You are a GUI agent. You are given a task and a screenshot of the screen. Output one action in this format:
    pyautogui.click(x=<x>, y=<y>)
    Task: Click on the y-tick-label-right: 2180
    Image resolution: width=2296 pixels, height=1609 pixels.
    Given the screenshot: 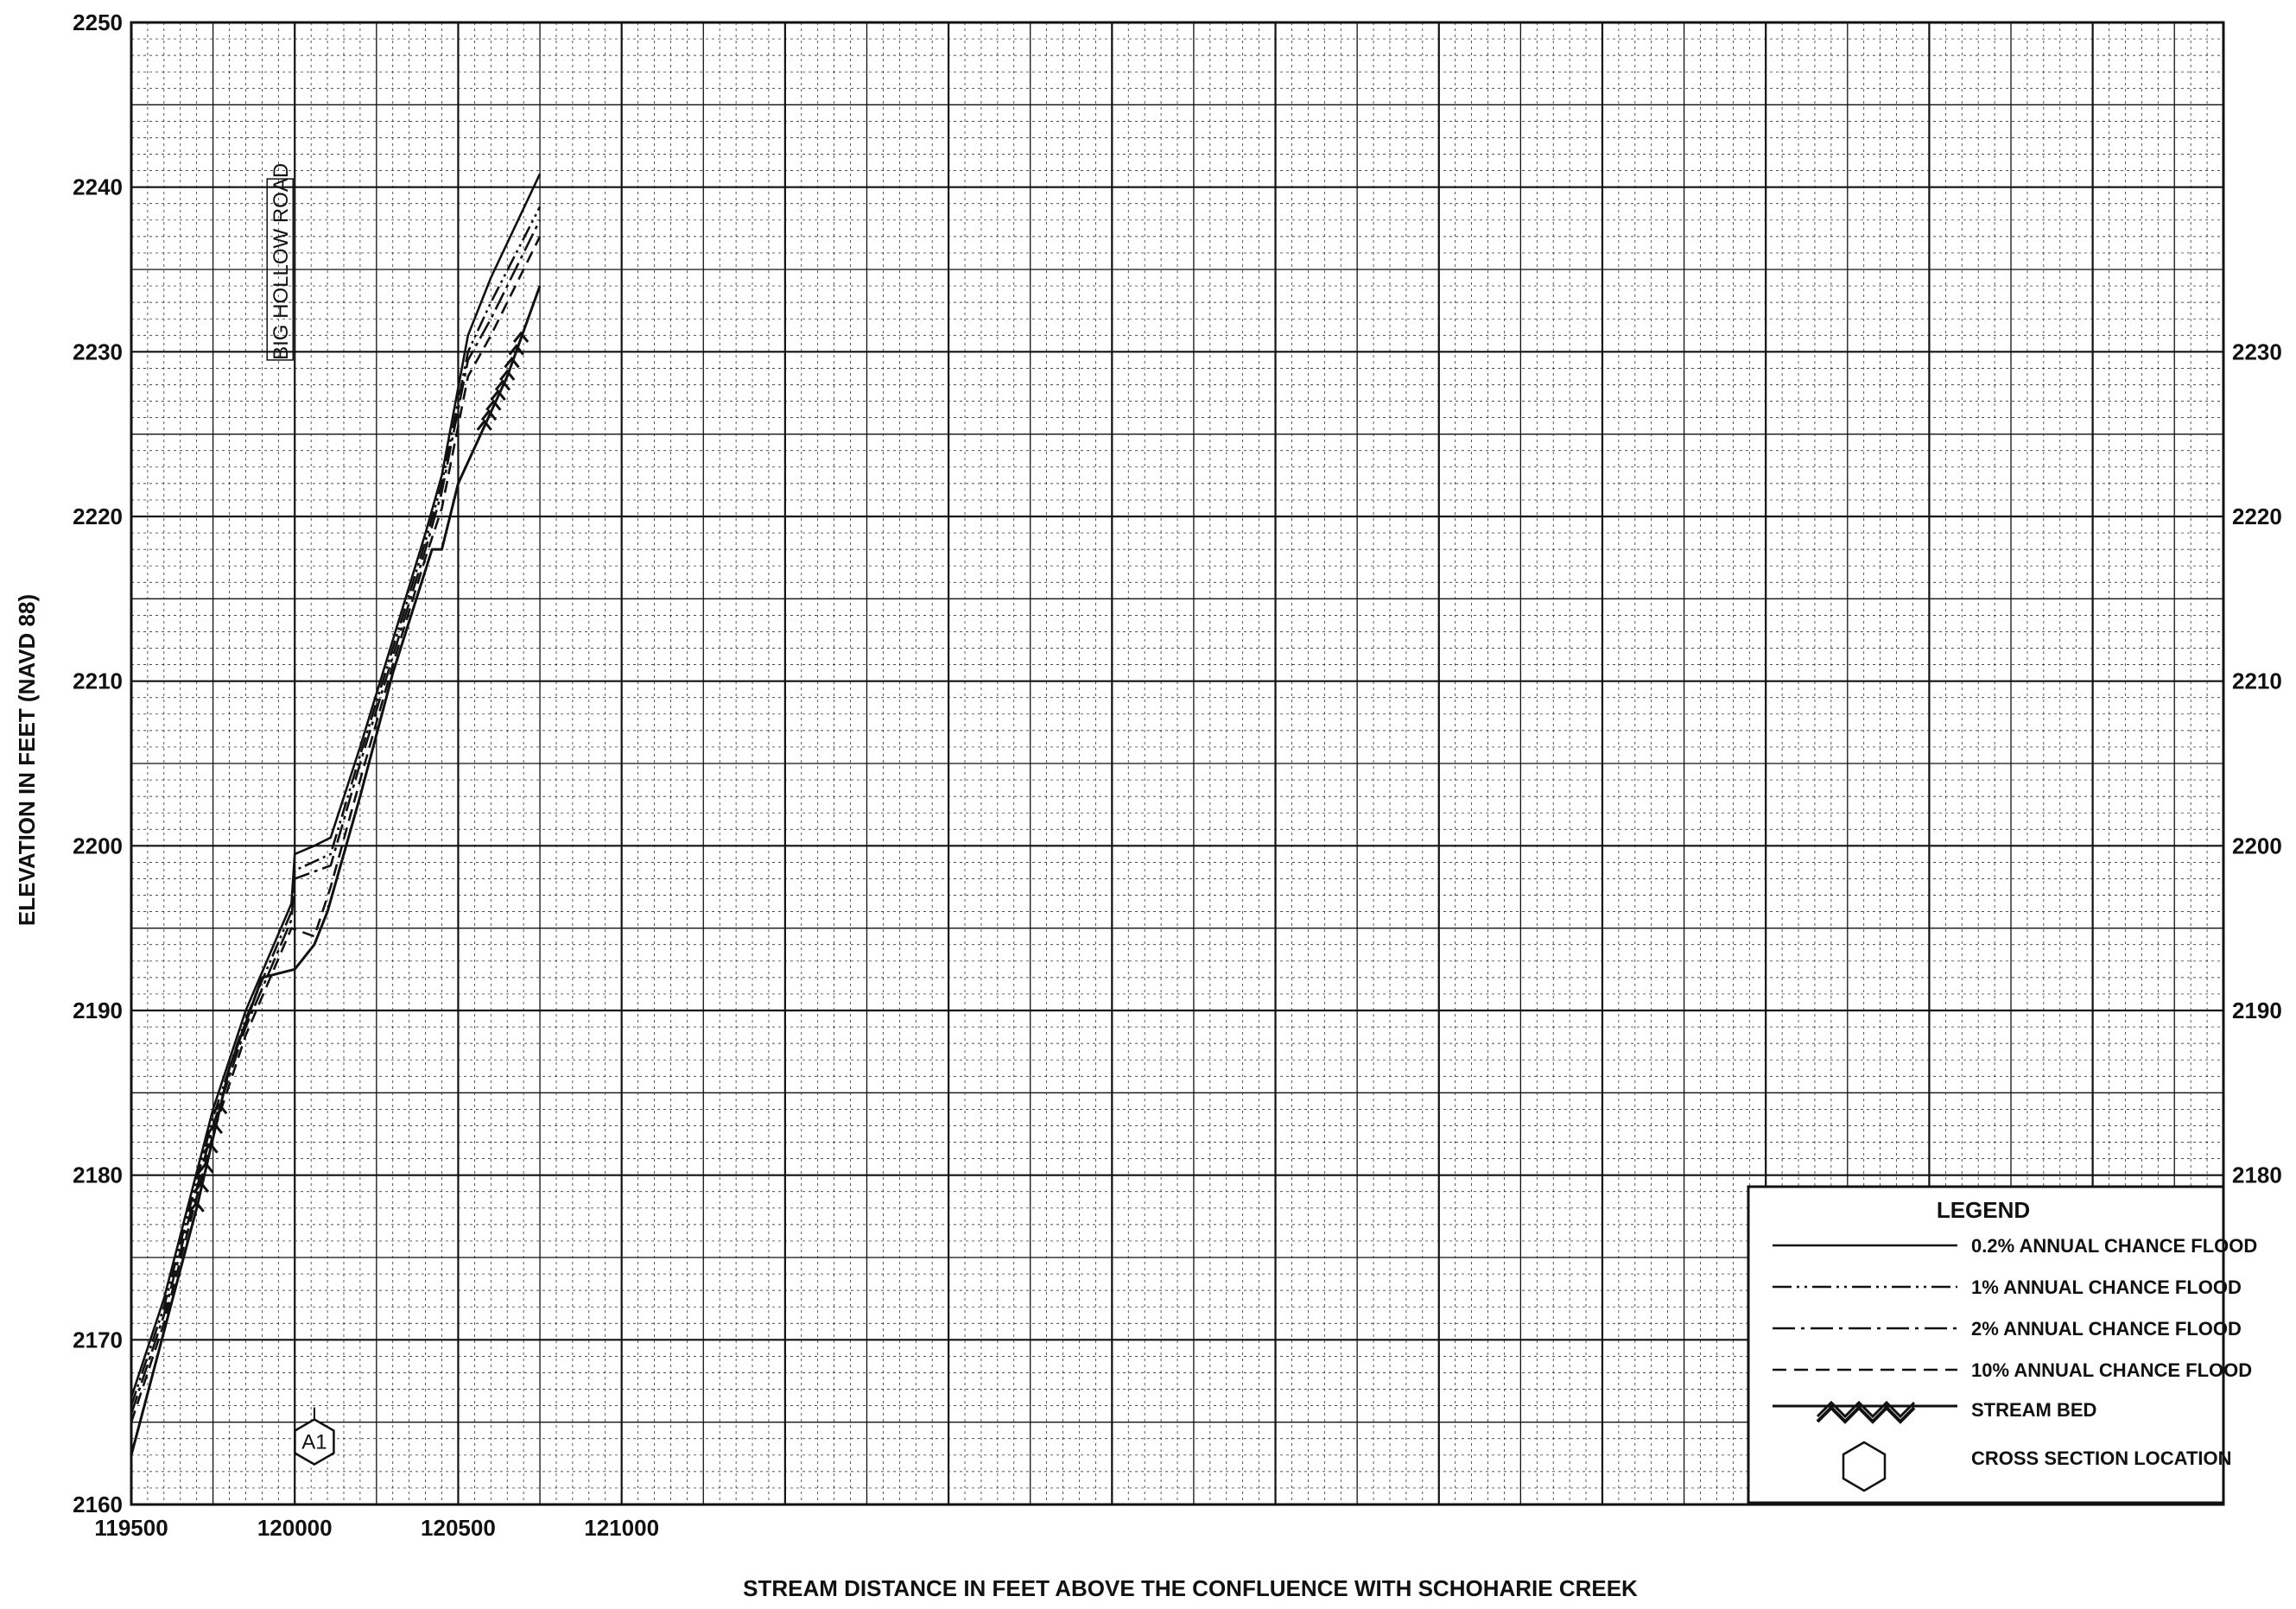 What is the action you would take?
    pyautogui.click(x=2257, y=1175)
    